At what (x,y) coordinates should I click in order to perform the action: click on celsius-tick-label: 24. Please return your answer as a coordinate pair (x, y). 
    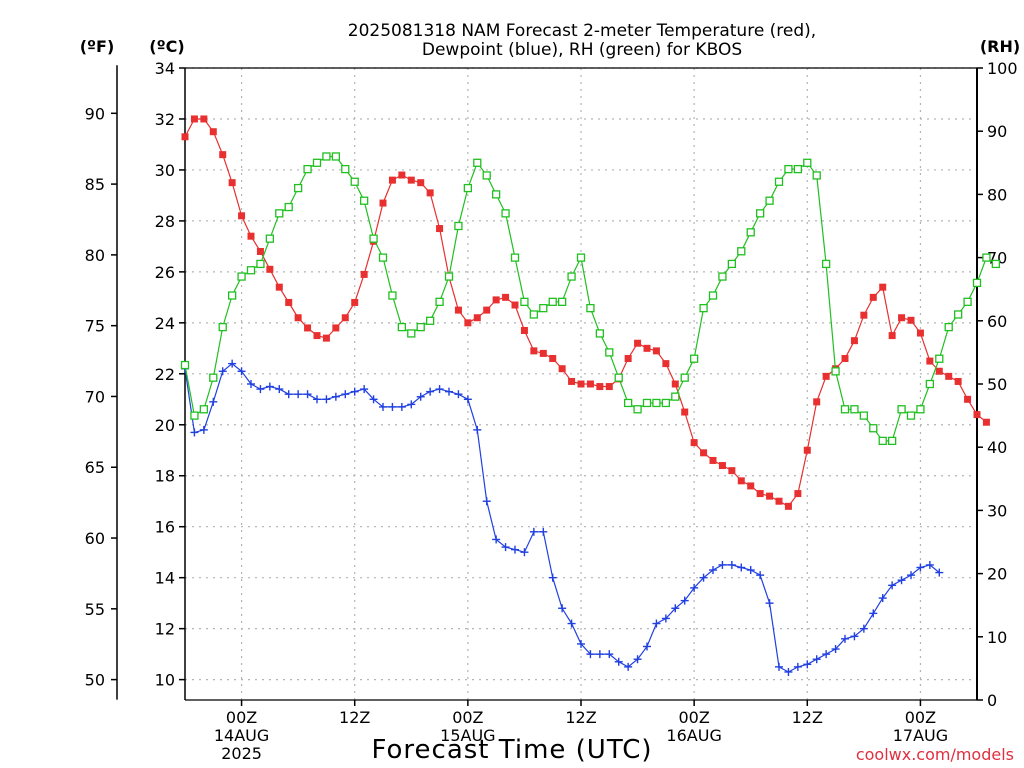
    Looking at the image, I should click on (165, 323).